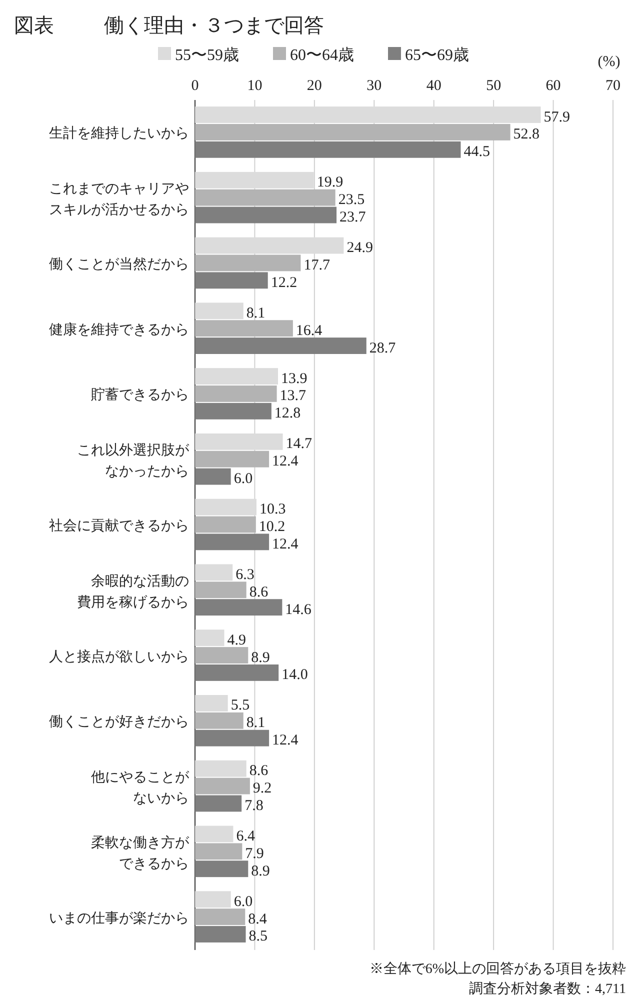 This screenshot has width=628, height=1000. Describe the element at coordinates (272, 527) in the screenshot. I see `data-label: 10.2` at that location.